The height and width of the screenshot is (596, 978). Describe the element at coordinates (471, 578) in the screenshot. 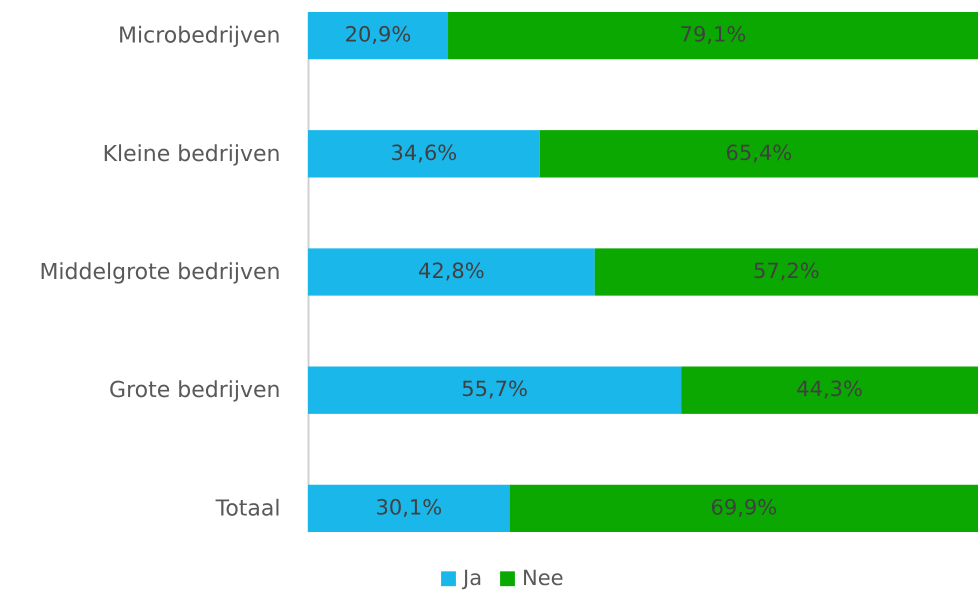

I see `legend-label: Ja` at that location.